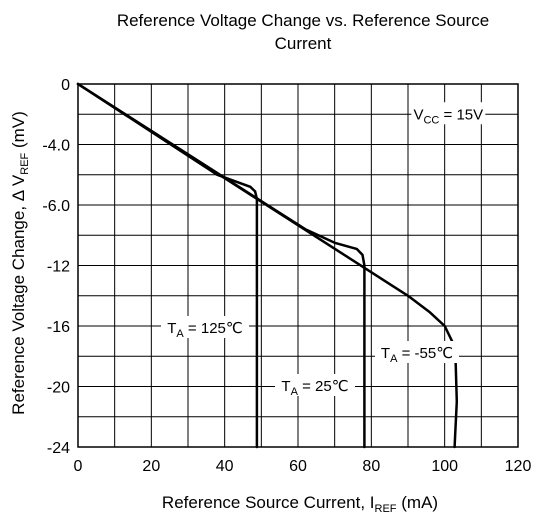 This screenshot has height=519, width=536. I want to click on series-label-3: TA = -55℃, so click(417, 355).